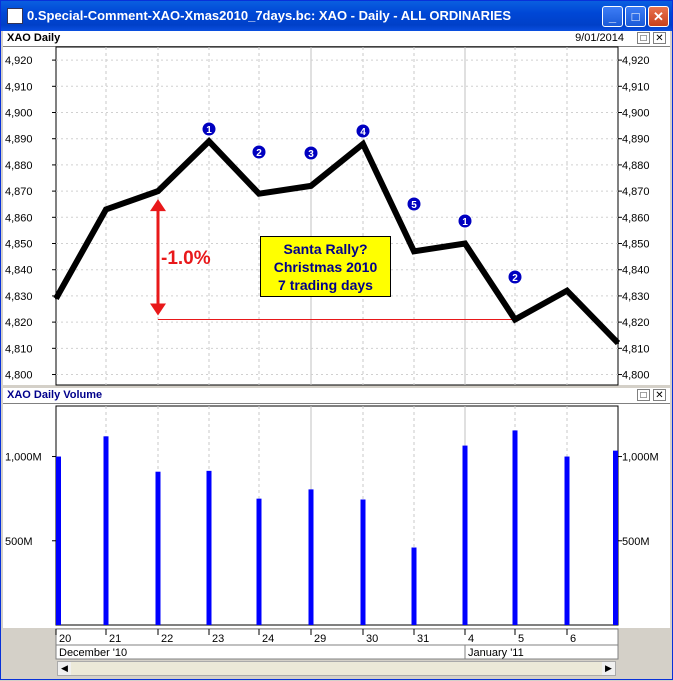 The height and width of the screenshot is (681, 673). What do you see at coordinates (636, 166) in the screenshot?
I see `price-ytick-label-right: 4,880` at bounding box center [636, 166].